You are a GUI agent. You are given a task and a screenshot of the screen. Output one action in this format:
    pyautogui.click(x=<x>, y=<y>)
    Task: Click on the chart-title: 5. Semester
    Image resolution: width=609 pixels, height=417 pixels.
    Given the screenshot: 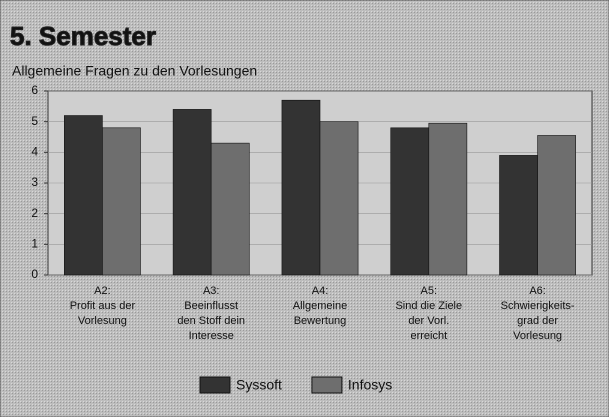 What is the action you would take?
    pyautogui.click(x=83, y=36)
    